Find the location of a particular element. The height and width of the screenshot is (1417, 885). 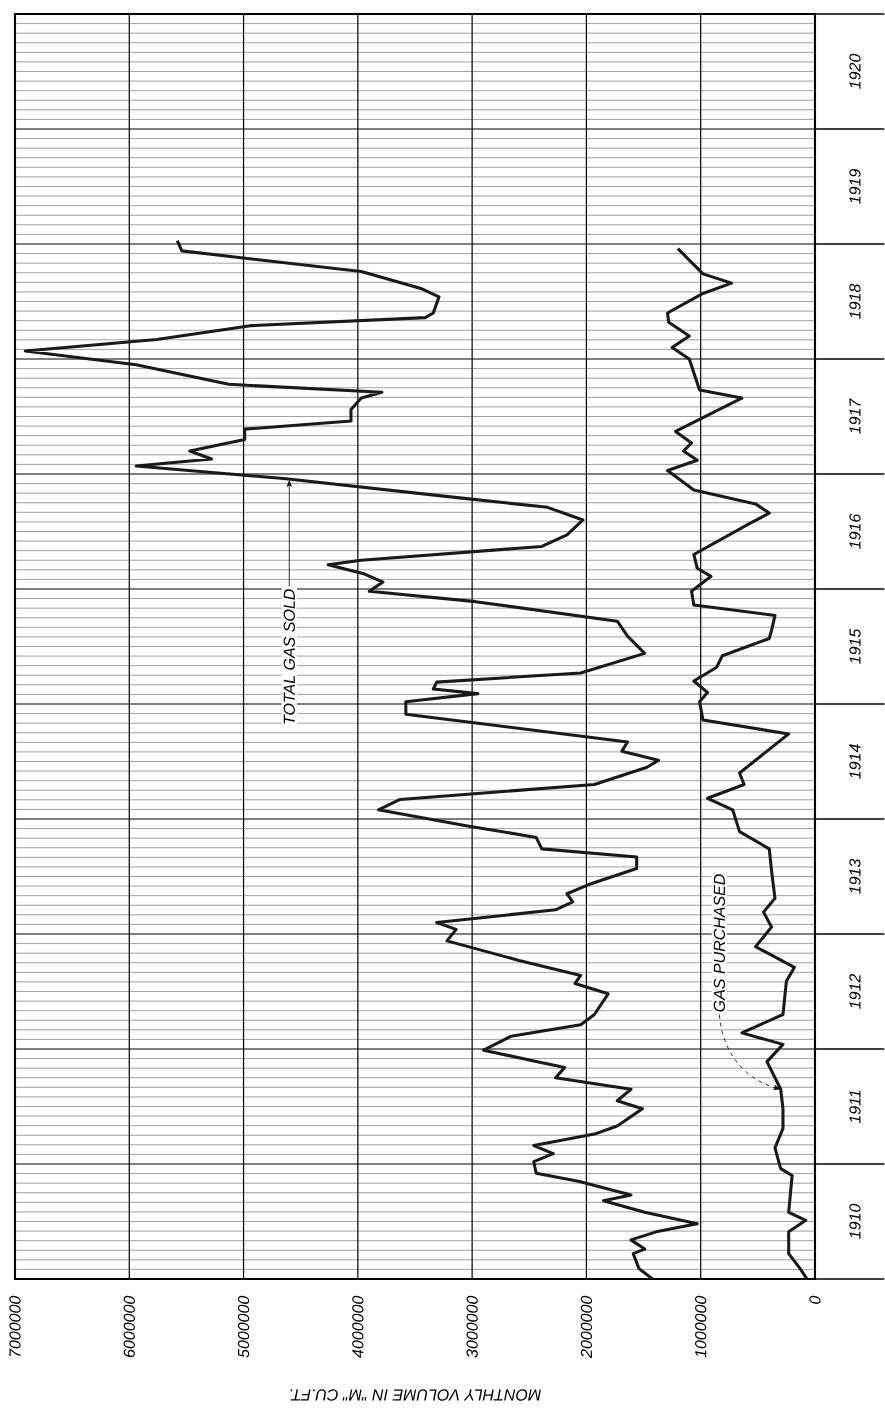

x-tick-label: 7000000 is located at coordinates (15, 1326).